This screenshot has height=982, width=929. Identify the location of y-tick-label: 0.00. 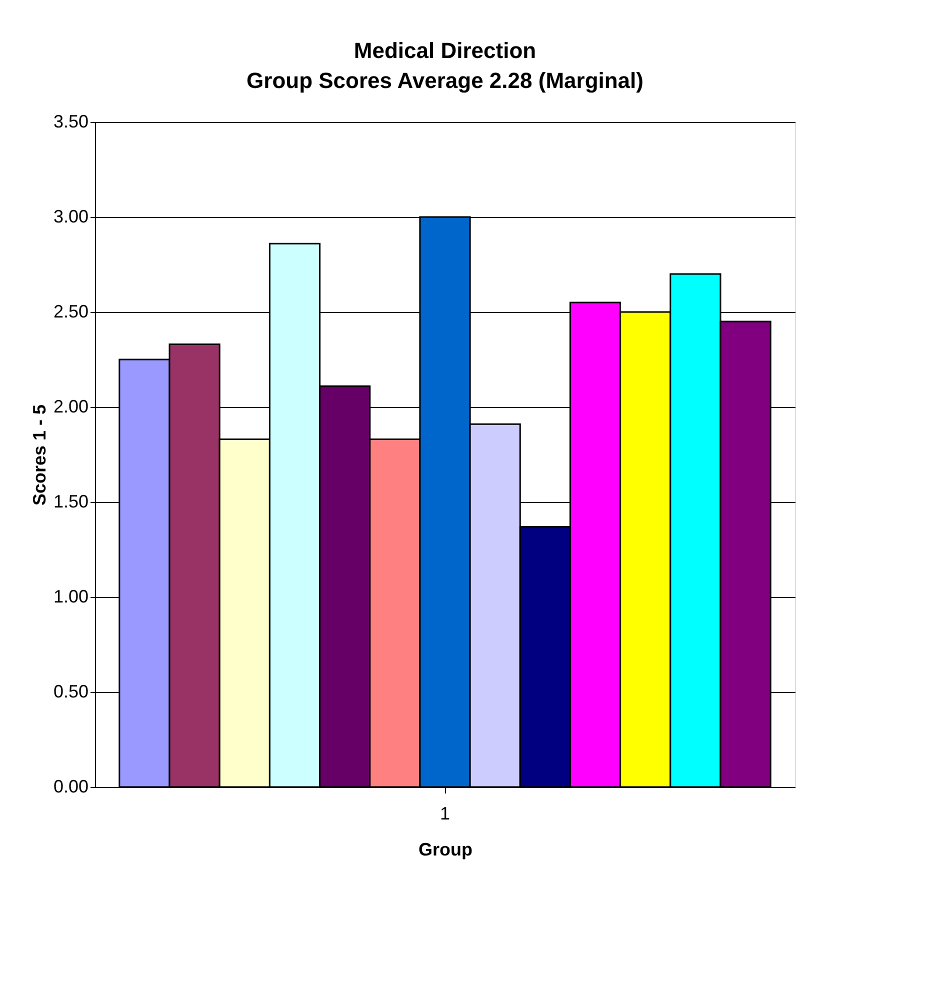
(70, 786).